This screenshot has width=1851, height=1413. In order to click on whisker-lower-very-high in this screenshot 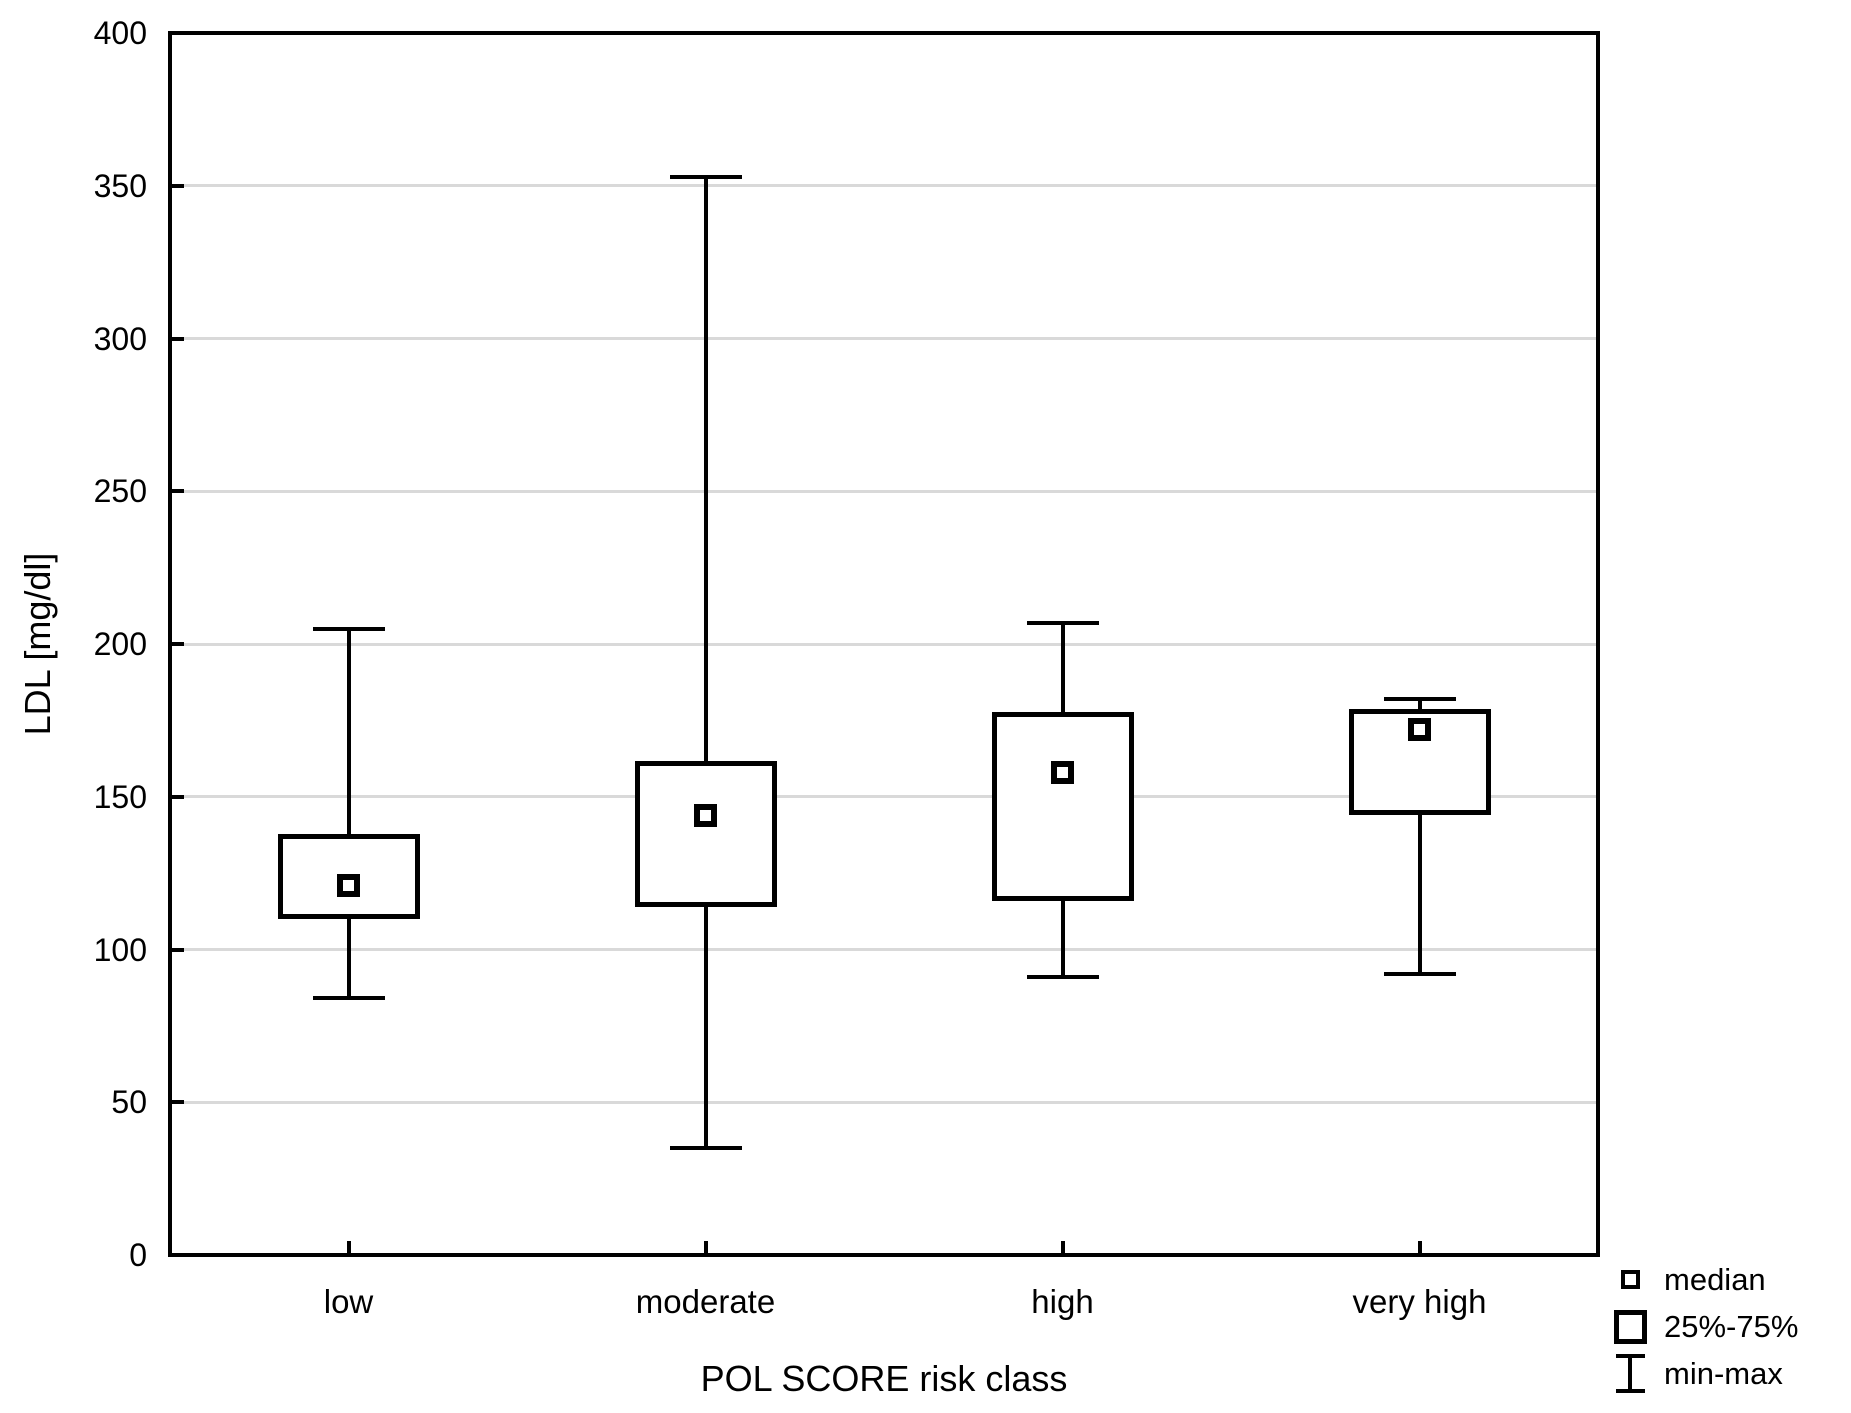, I will do `click(1419, 893)`.